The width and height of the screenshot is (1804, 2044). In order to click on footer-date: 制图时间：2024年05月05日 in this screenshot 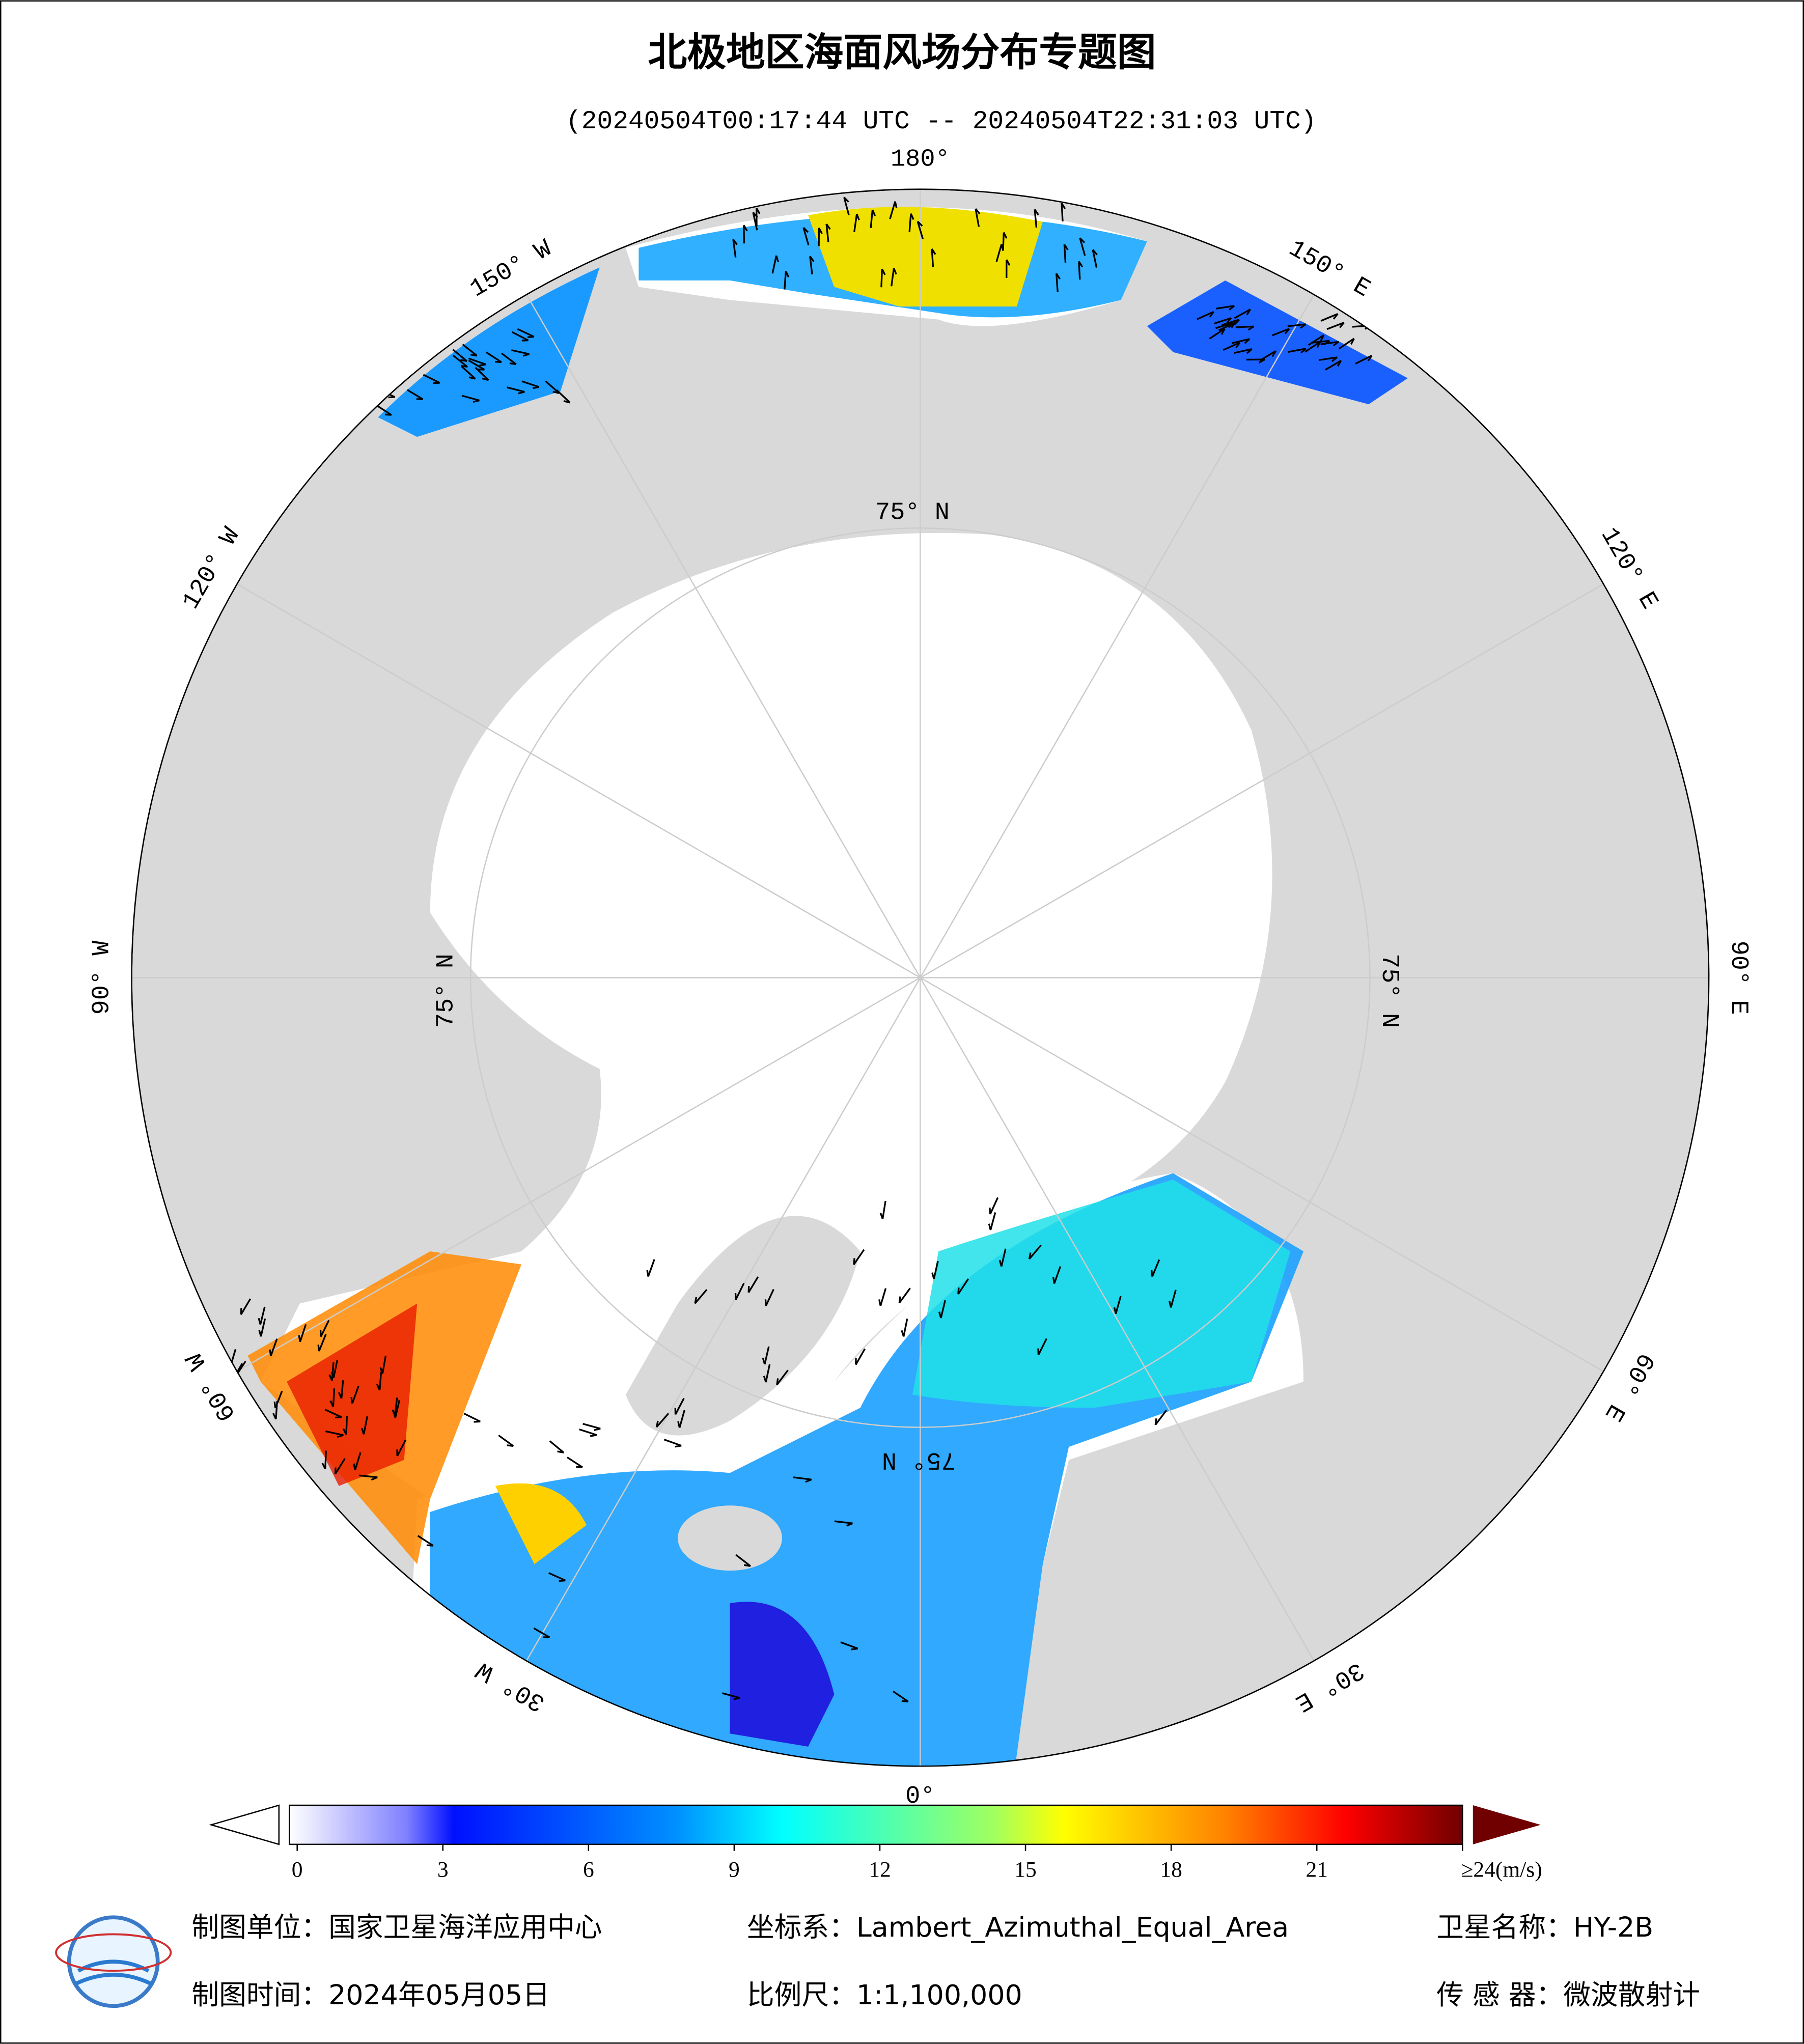, I will do `click(370, 1995)`.